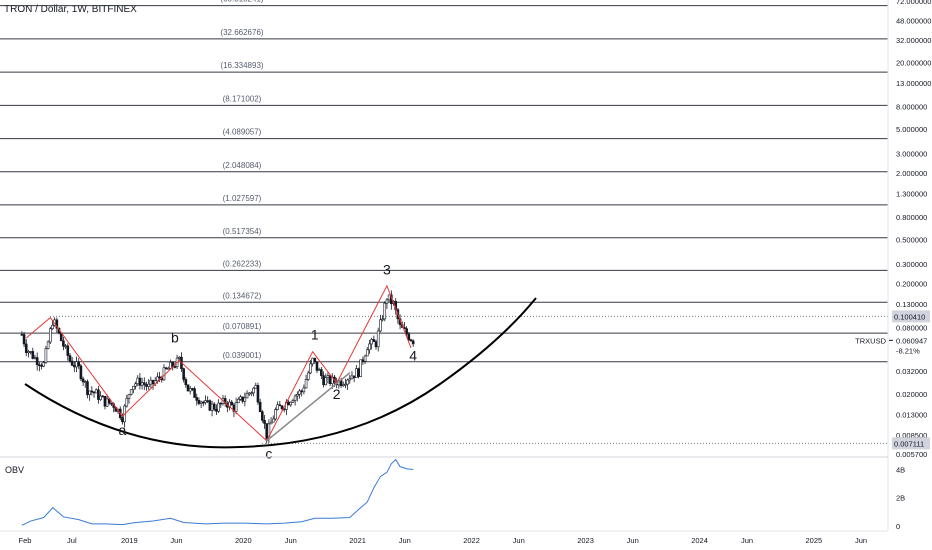 The width and height of the screenshot is (932, 550). Describe the element at coordinates (913, 20) in the screenshot. I see `y-tick-label: 48.000000` at that location.